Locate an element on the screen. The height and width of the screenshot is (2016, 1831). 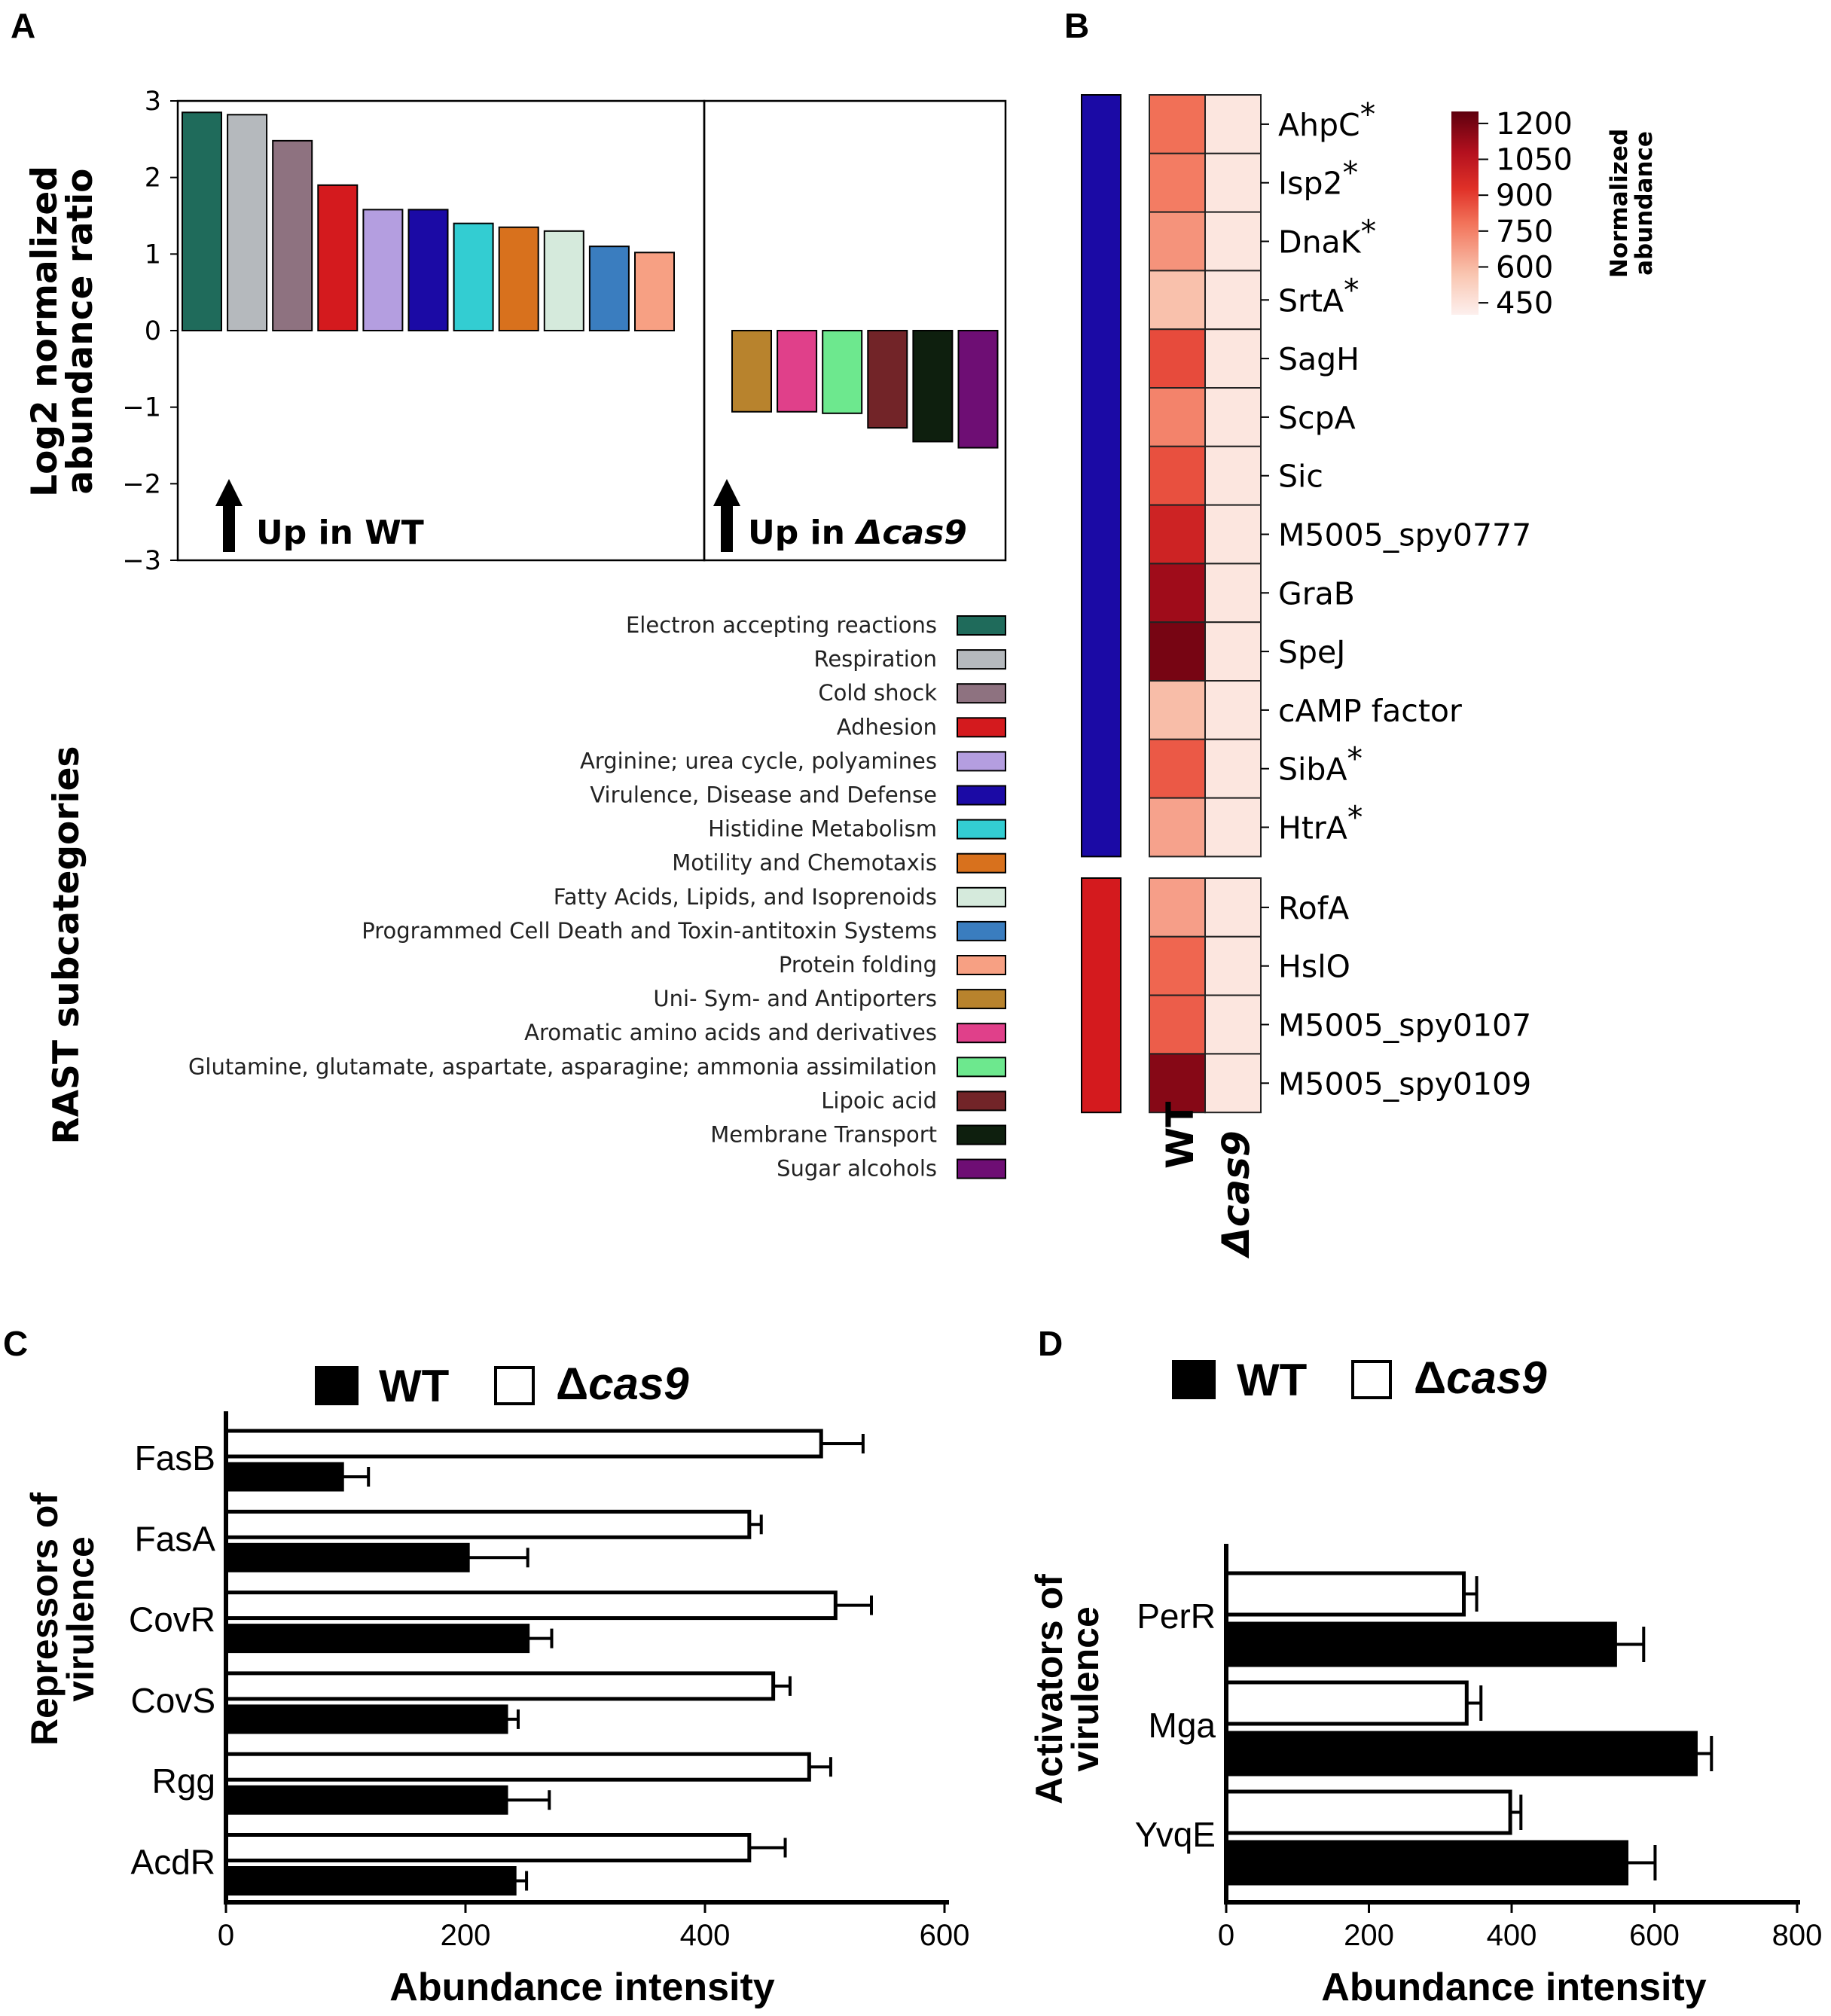
panel-a-ylabel-line2: abundance ratio is located at coordinates (80, 332).